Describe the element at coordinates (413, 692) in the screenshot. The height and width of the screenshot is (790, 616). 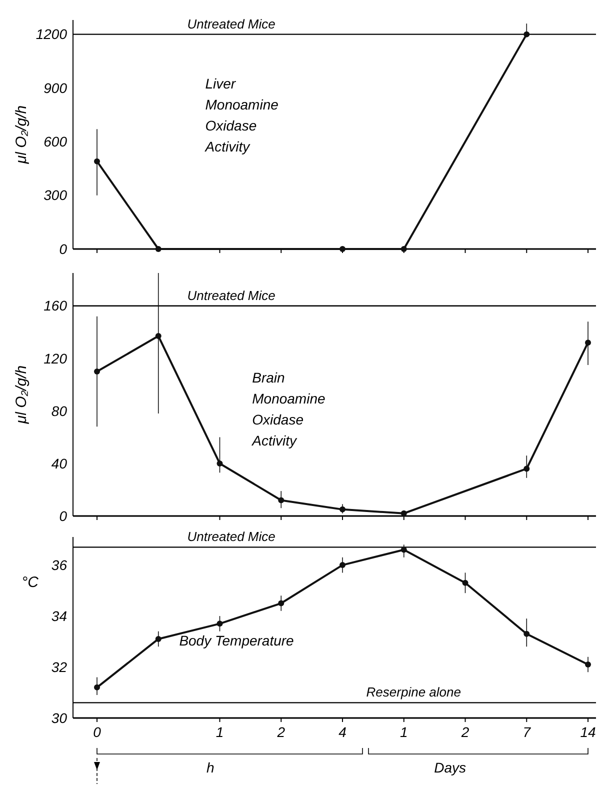
I see `ref-line-label: Reserpine alone` at that location.